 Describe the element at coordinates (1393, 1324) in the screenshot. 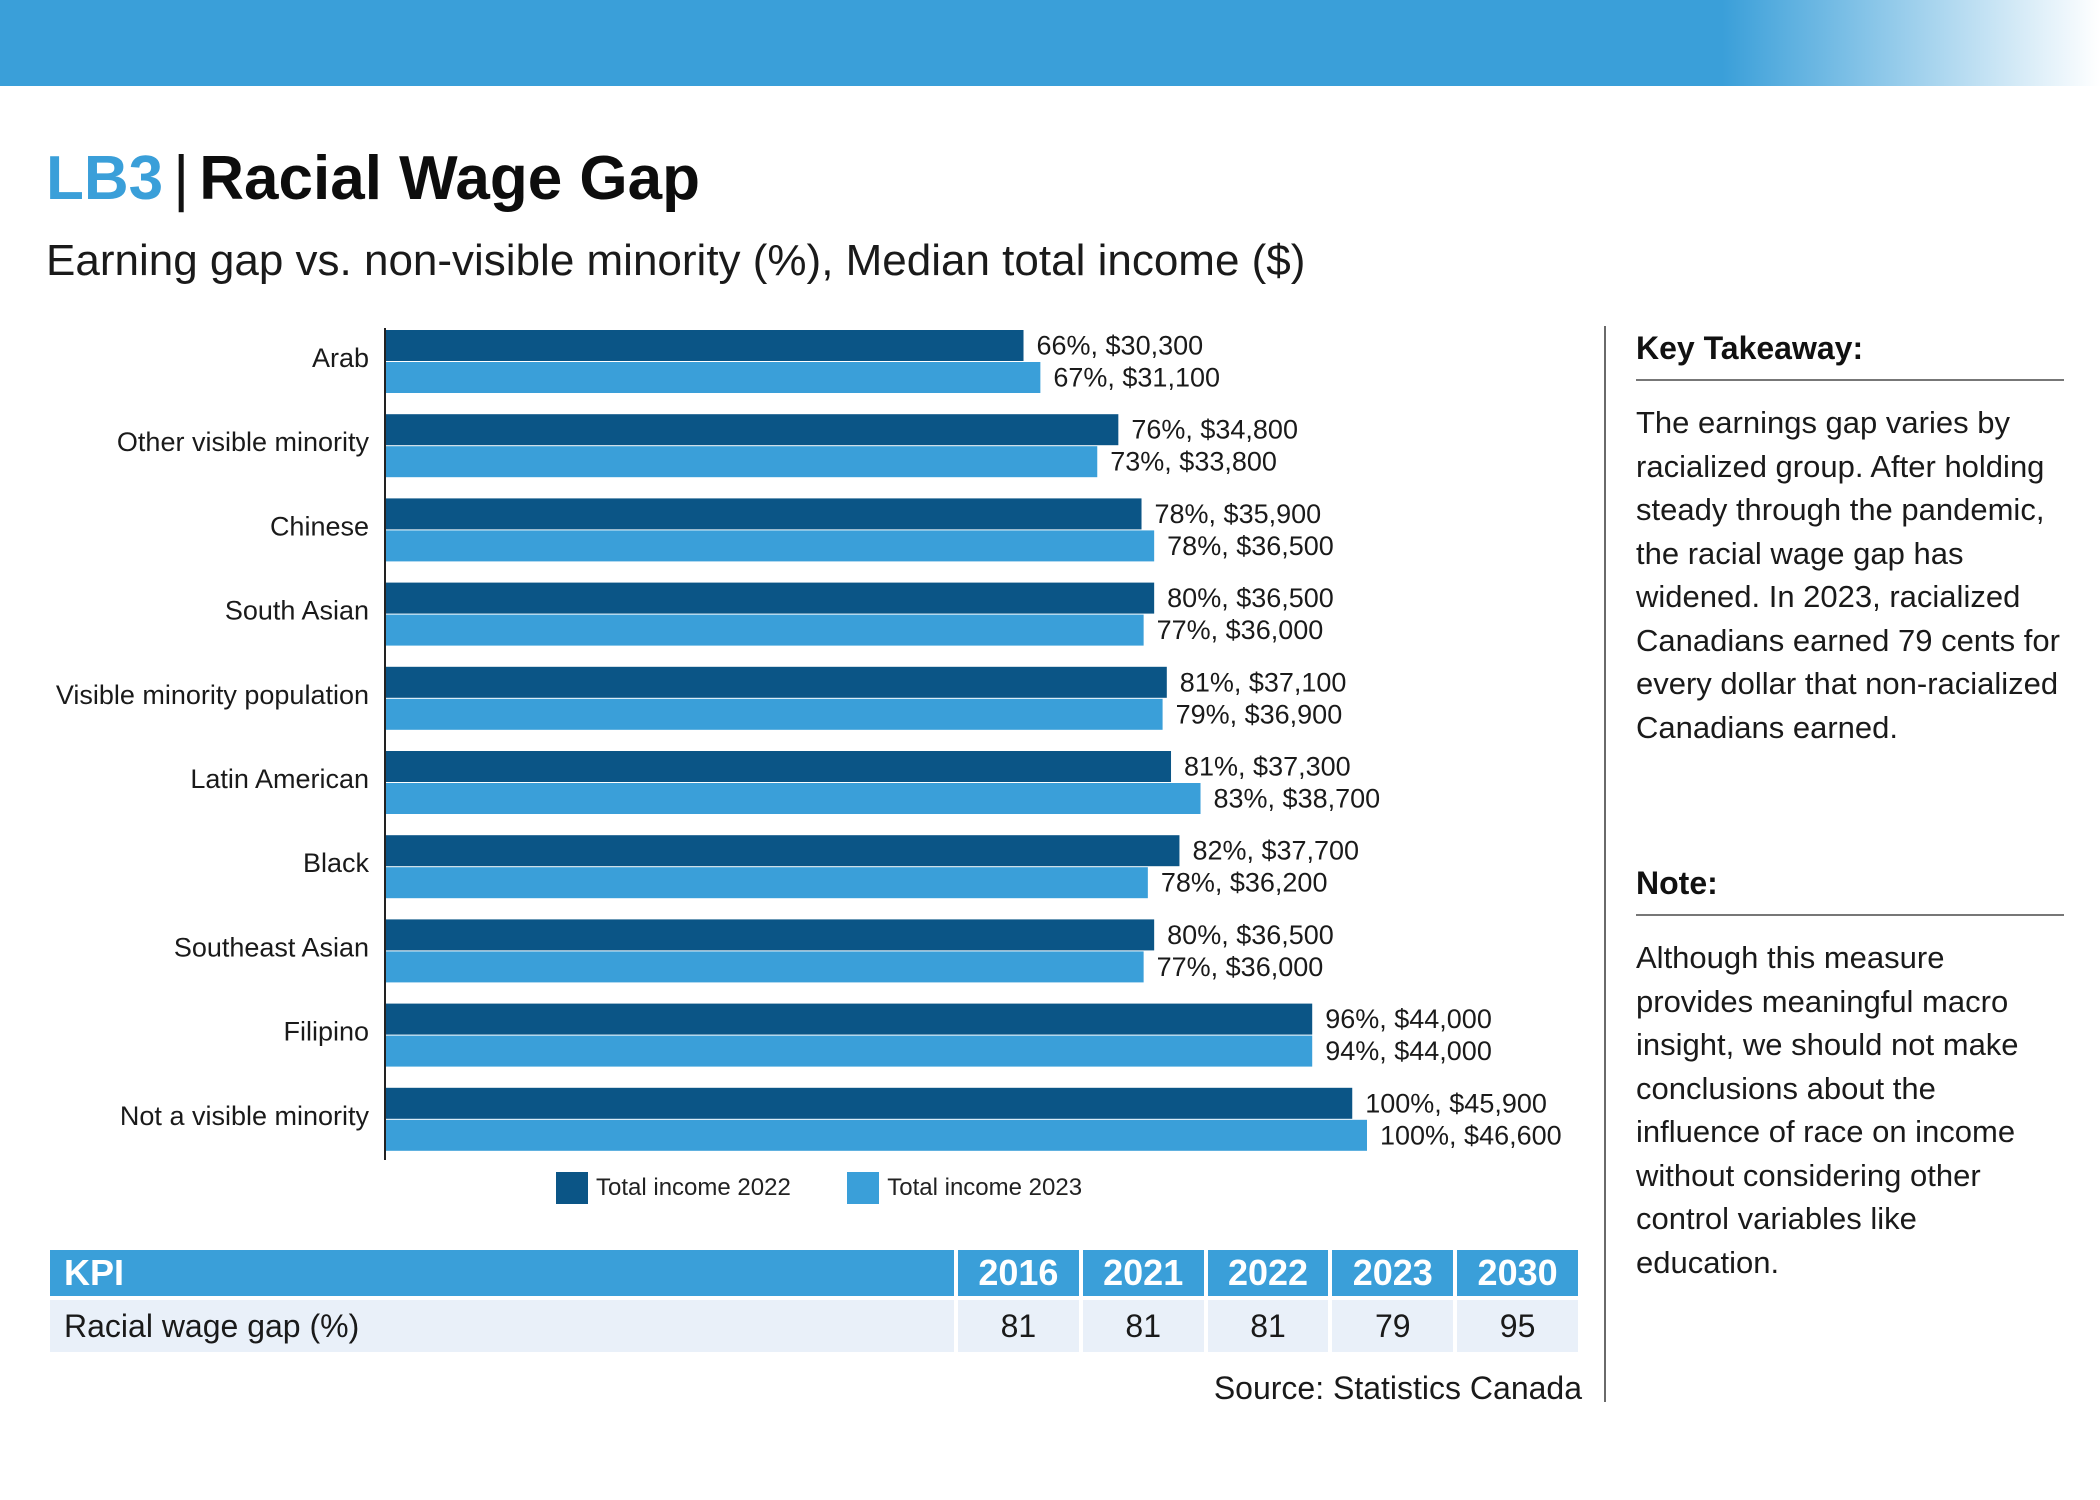

I see `kpi-value: 79` at that location.